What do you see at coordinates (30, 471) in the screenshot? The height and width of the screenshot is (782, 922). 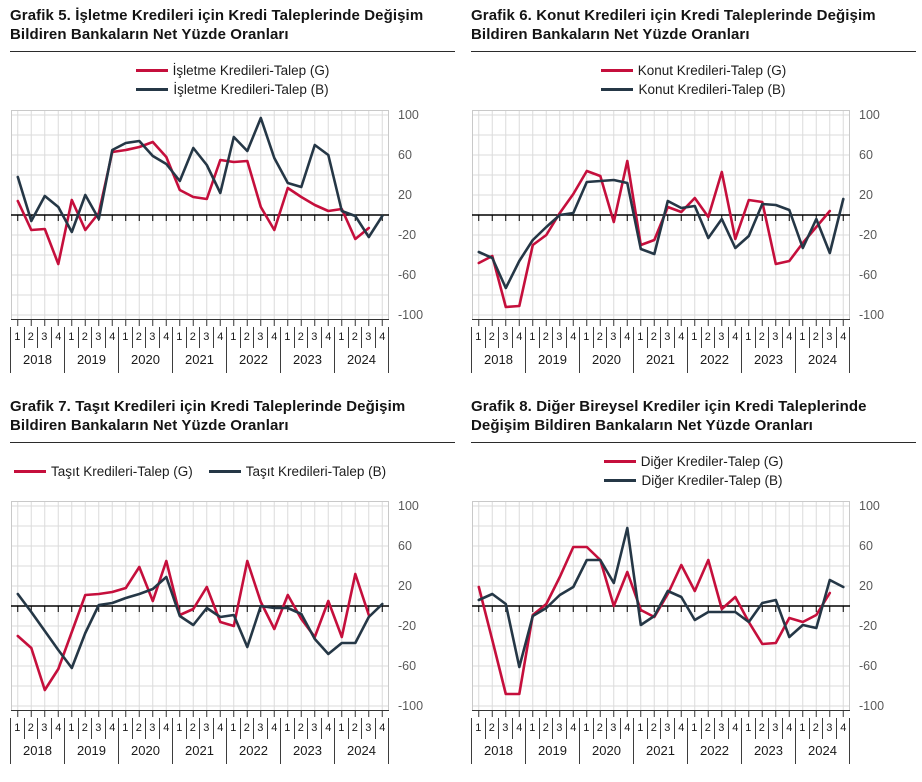 I see `legend-swatch-g` at bounding box center [30, 471].